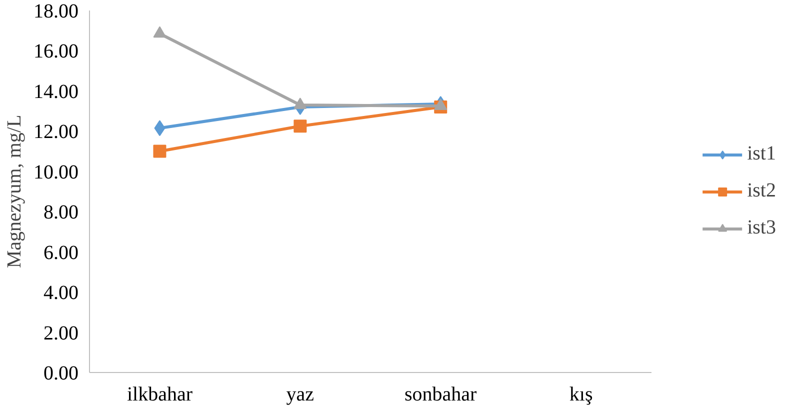 The height and width of the screenshot is (408, 785). What do you see at coordinates (56, 91) in the screenshot?
I see `y-tick-label: 14.00` at bounding box center [56, 91].